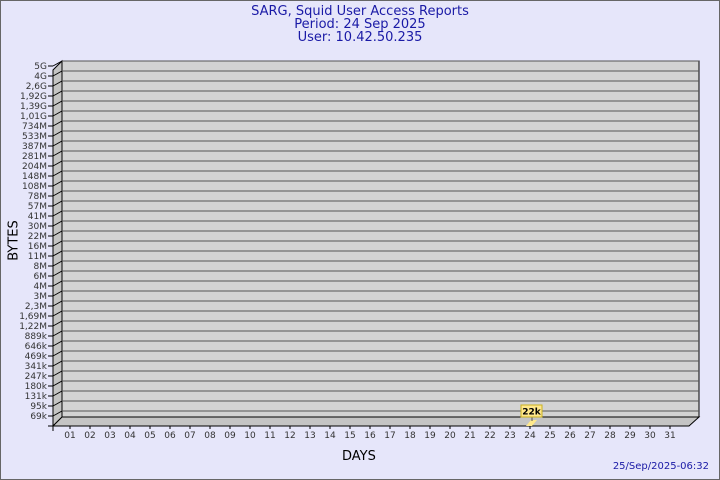 Image resolution: width=720 pixels, height=480 pixels. Describe the element at coordinates (40, 67) in the screenshot. I see `y-tick-label: 5G` at that location.